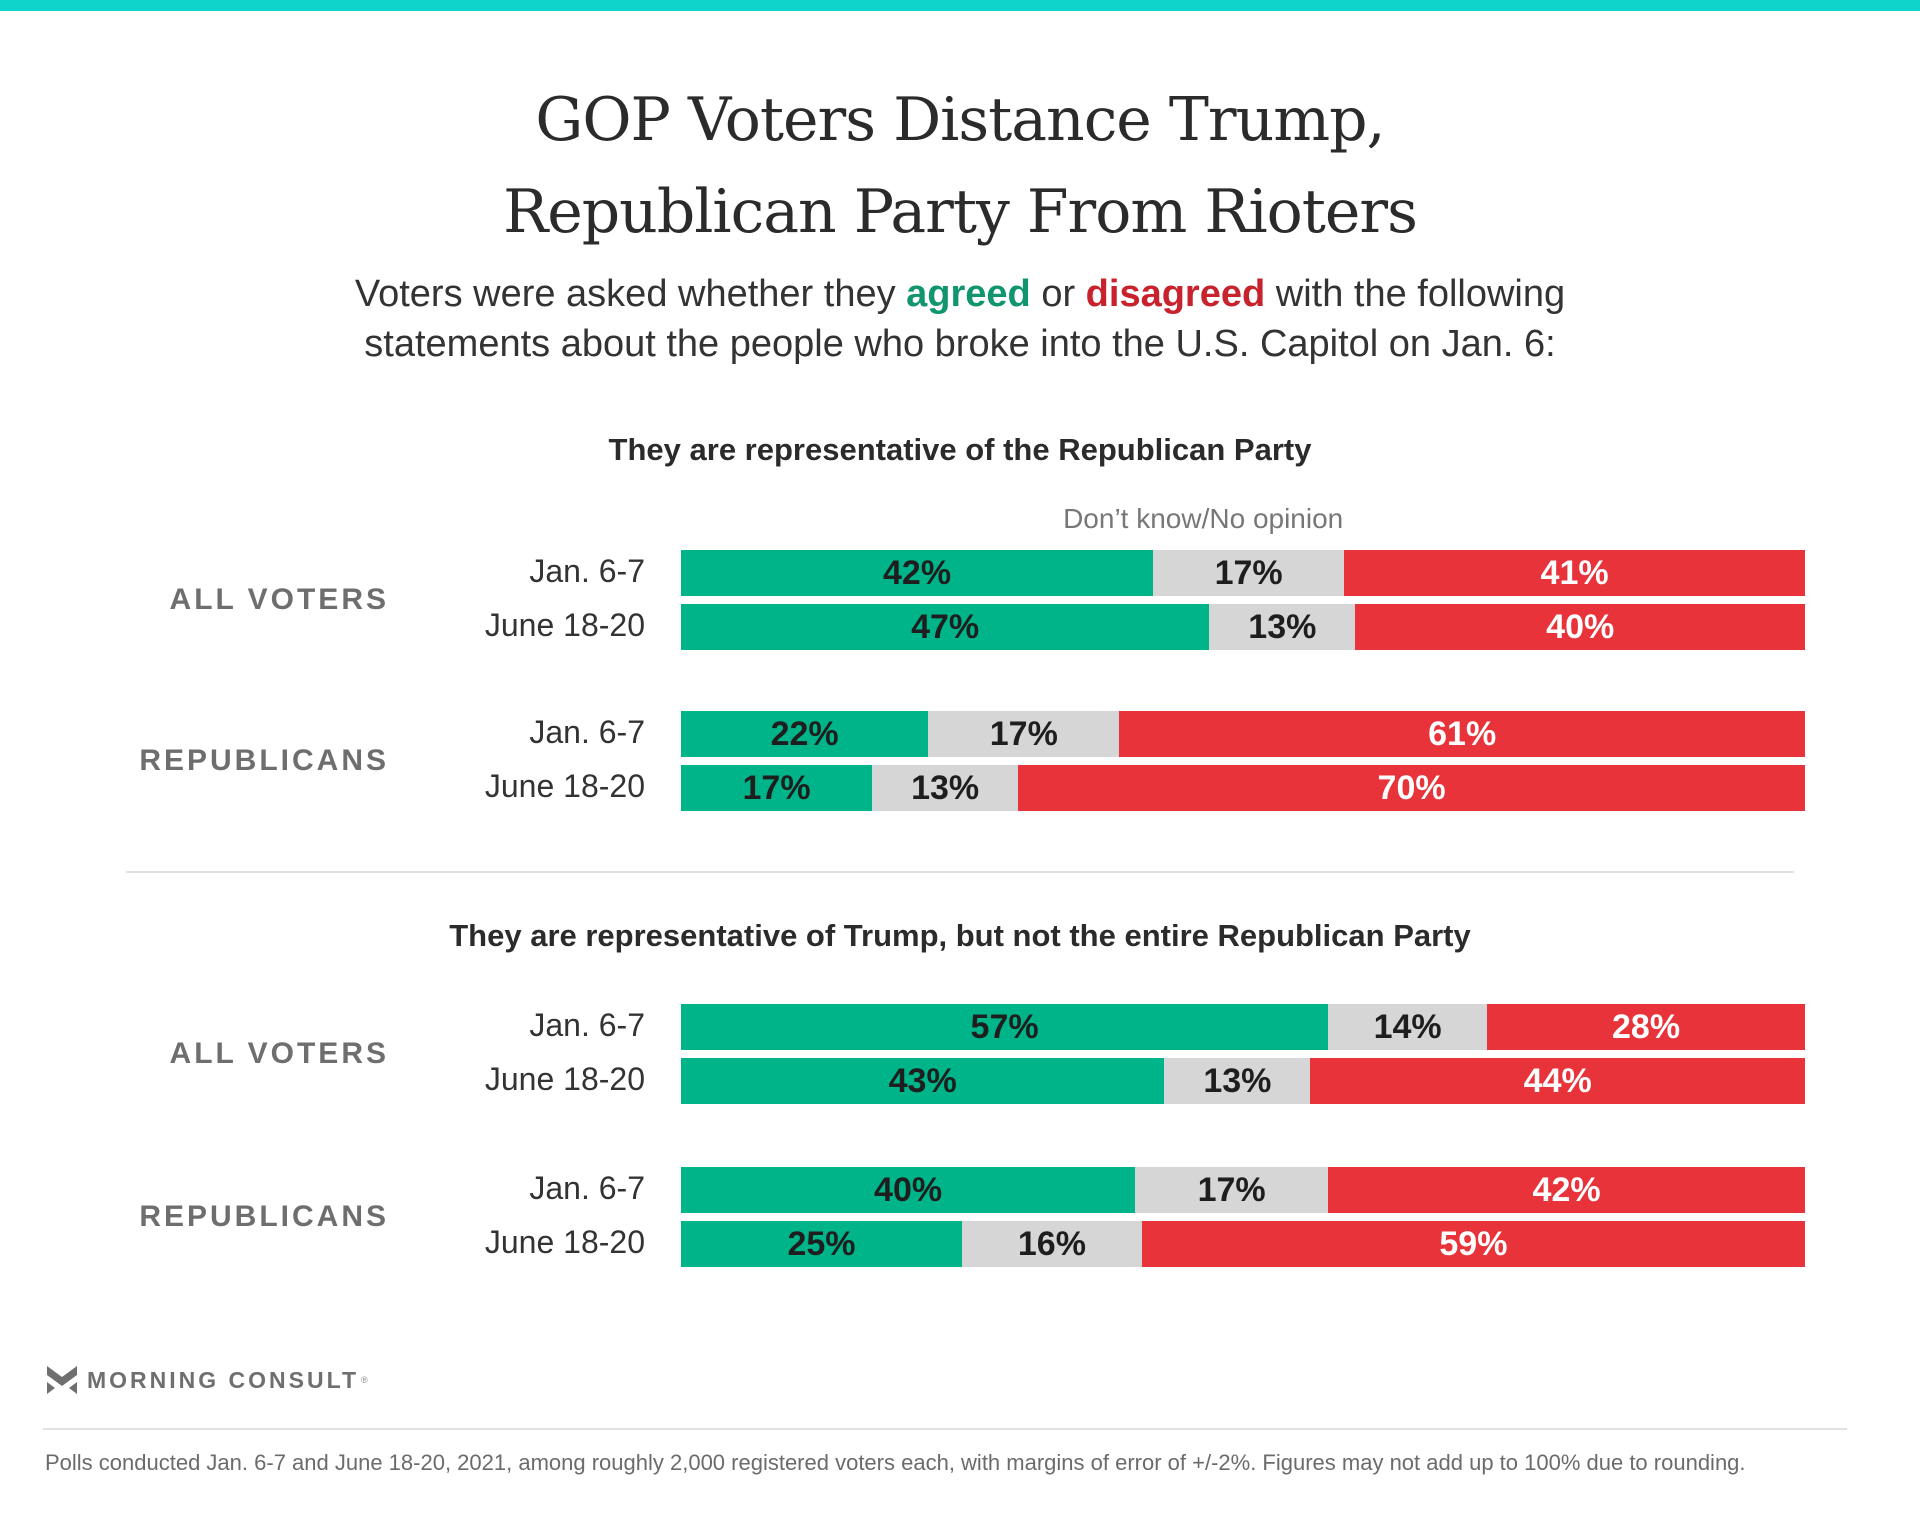 This screenshot has height=1536, width=1920. I want to click on bar-row: 43% 13% 44%, so click(1243, 1081).